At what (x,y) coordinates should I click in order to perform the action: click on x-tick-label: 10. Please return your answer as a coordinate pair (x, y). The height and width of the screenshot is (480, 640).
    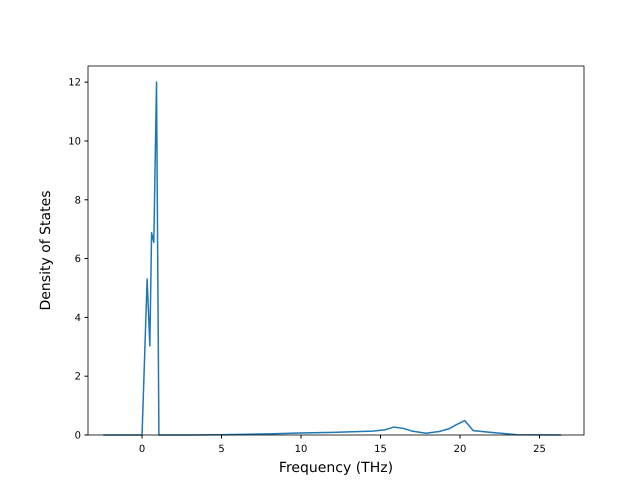
    Looking at the image, I should click on (301, 449).